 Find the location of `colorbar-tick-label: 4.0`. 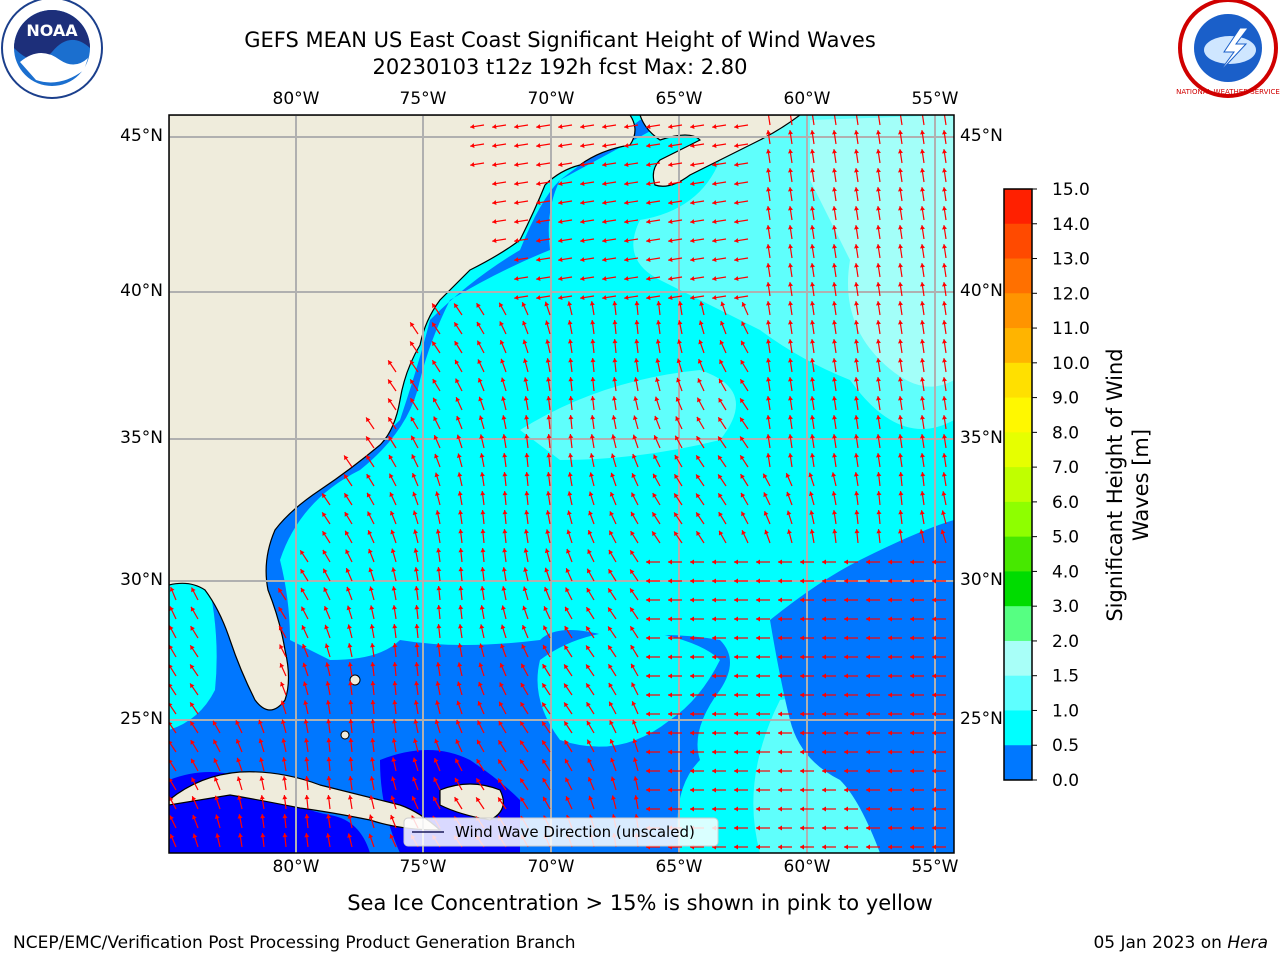

colorbar-tick-label: 4.0 is located at coordinates (1065, 572).